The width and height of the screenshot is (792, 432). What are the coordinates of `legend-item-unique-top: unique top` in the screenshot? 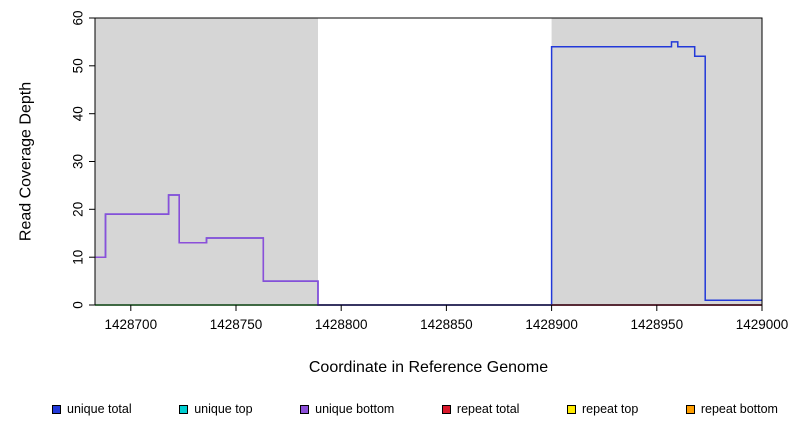 It's located at (216, 409).